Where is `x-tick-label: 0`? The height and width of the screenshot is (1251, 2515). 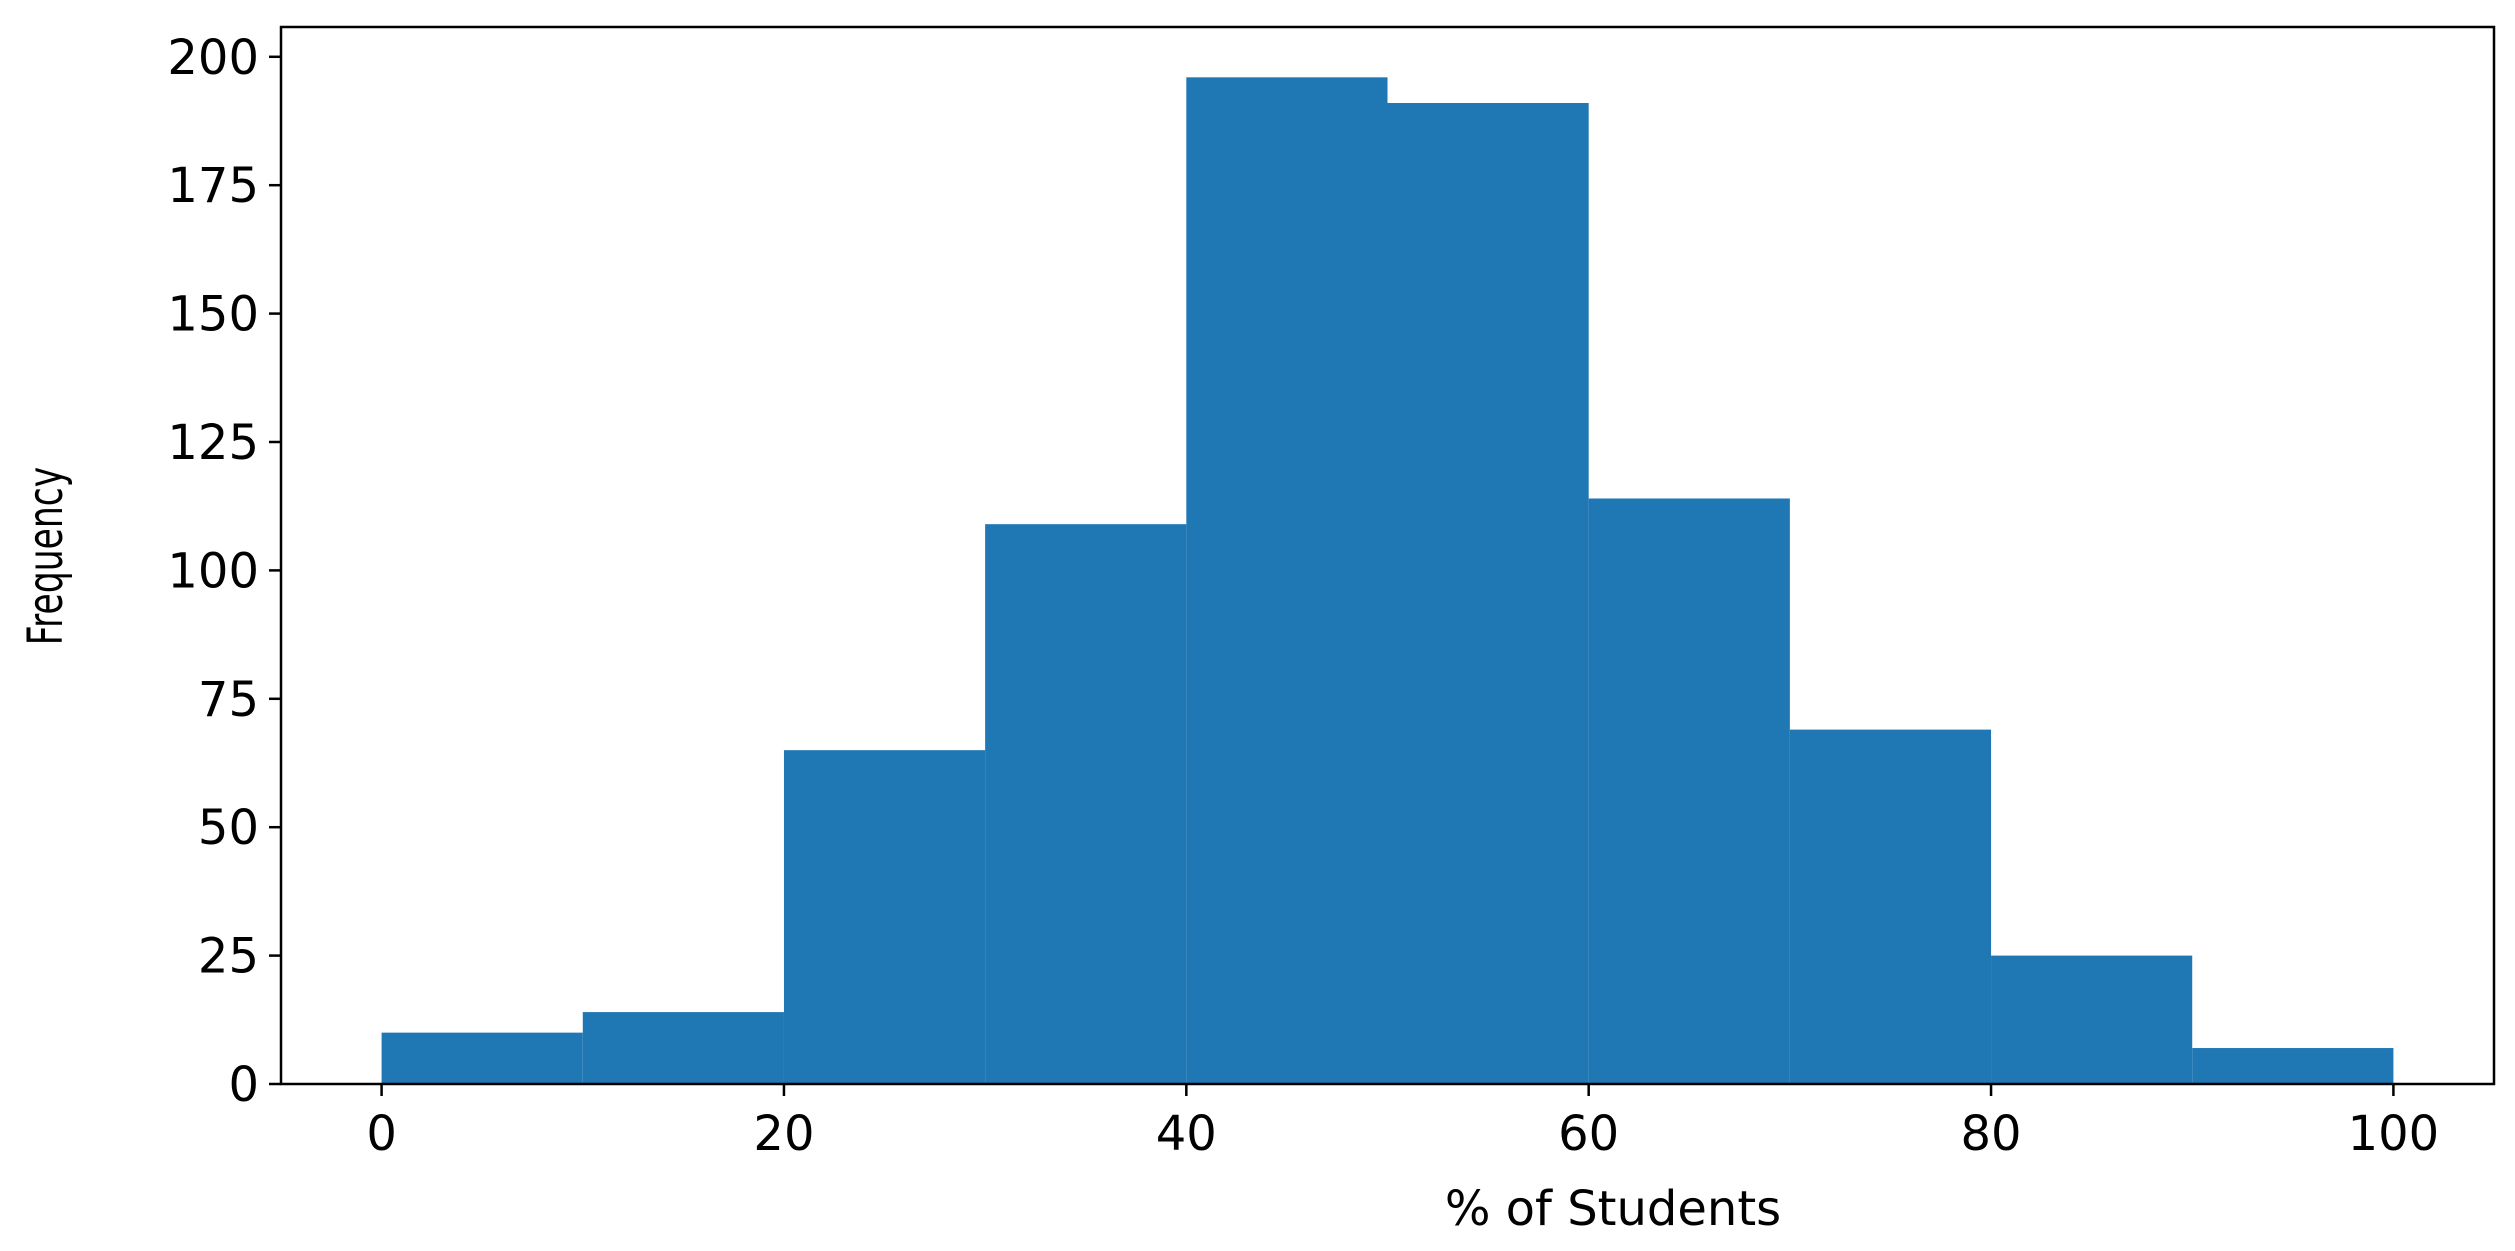 x-tick-label: 0 is located at coordinates (381, 1134).